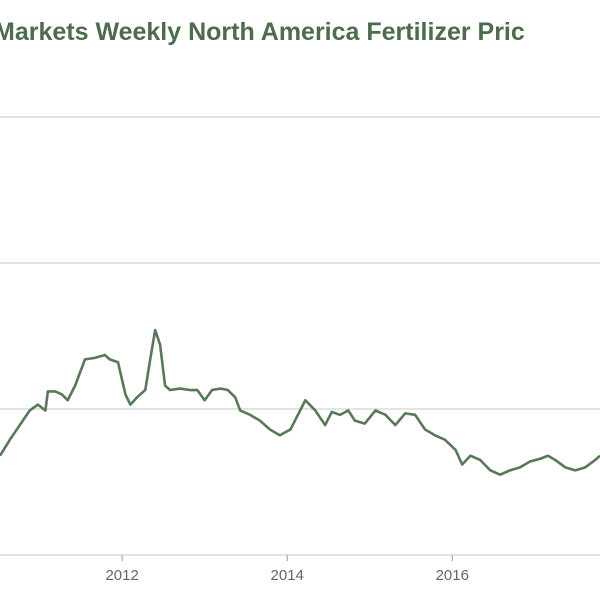  What do you see at coordinates (121, 575) in the screenshot?
I see `x-tick-label: 2012` at bounding box center [121, 575].